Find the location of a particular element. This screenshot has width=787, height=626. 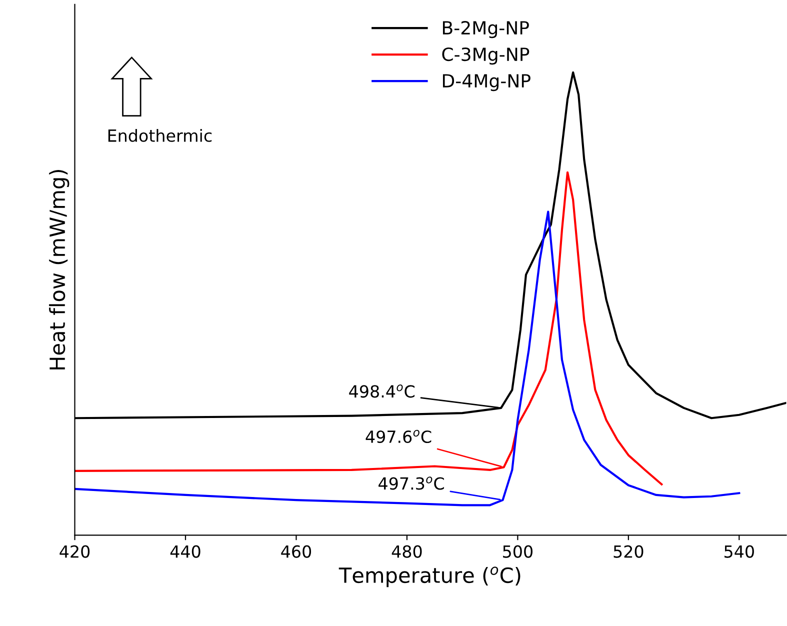

annotation: 497.6$^{o}$C is located at coordinates (399, 437).